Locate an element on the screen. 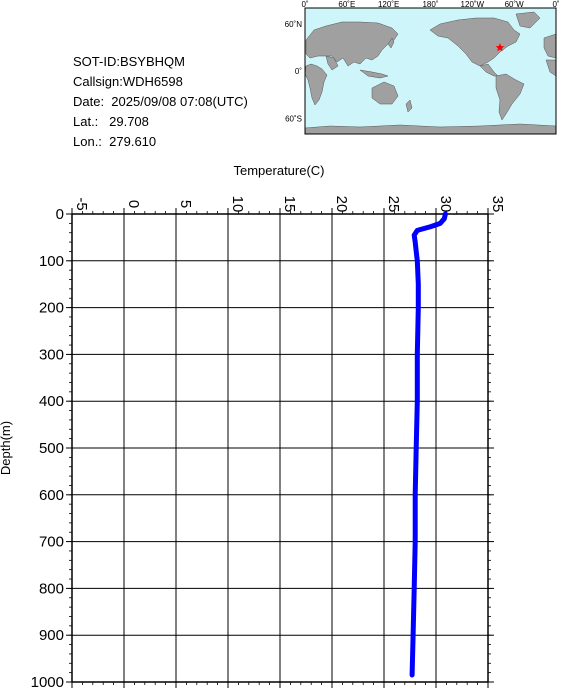 This screenshot has width=564, height=690. map-longitude-label: 120˚E is located at coordinates (388, 4).